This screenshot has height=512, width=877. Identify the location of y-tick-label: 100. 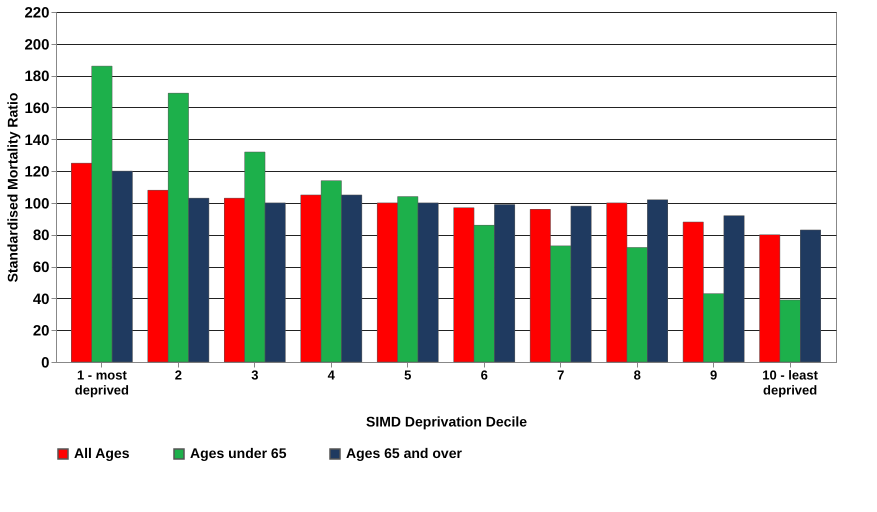
(37, 203).